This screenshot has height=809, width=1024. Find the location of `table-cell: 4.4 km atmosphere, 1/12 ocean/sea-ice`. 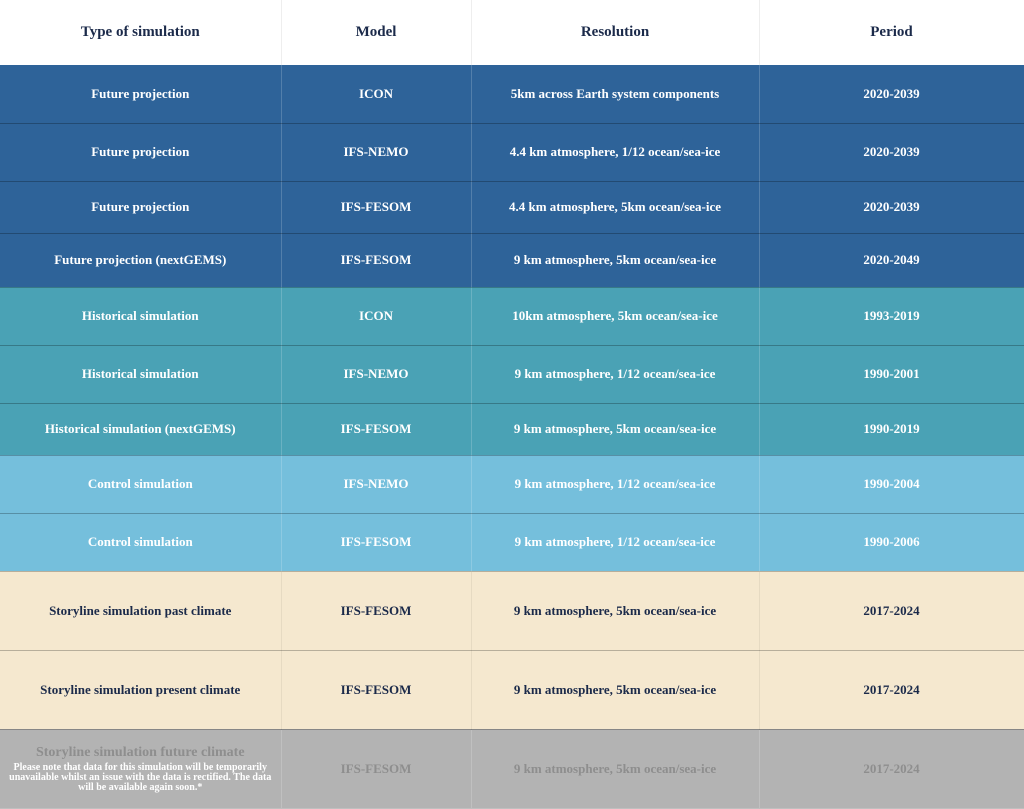

table-cell: 4.4 km atmosphere, 1/12 ocean/sea-ice is located at coordinates (615, 152).